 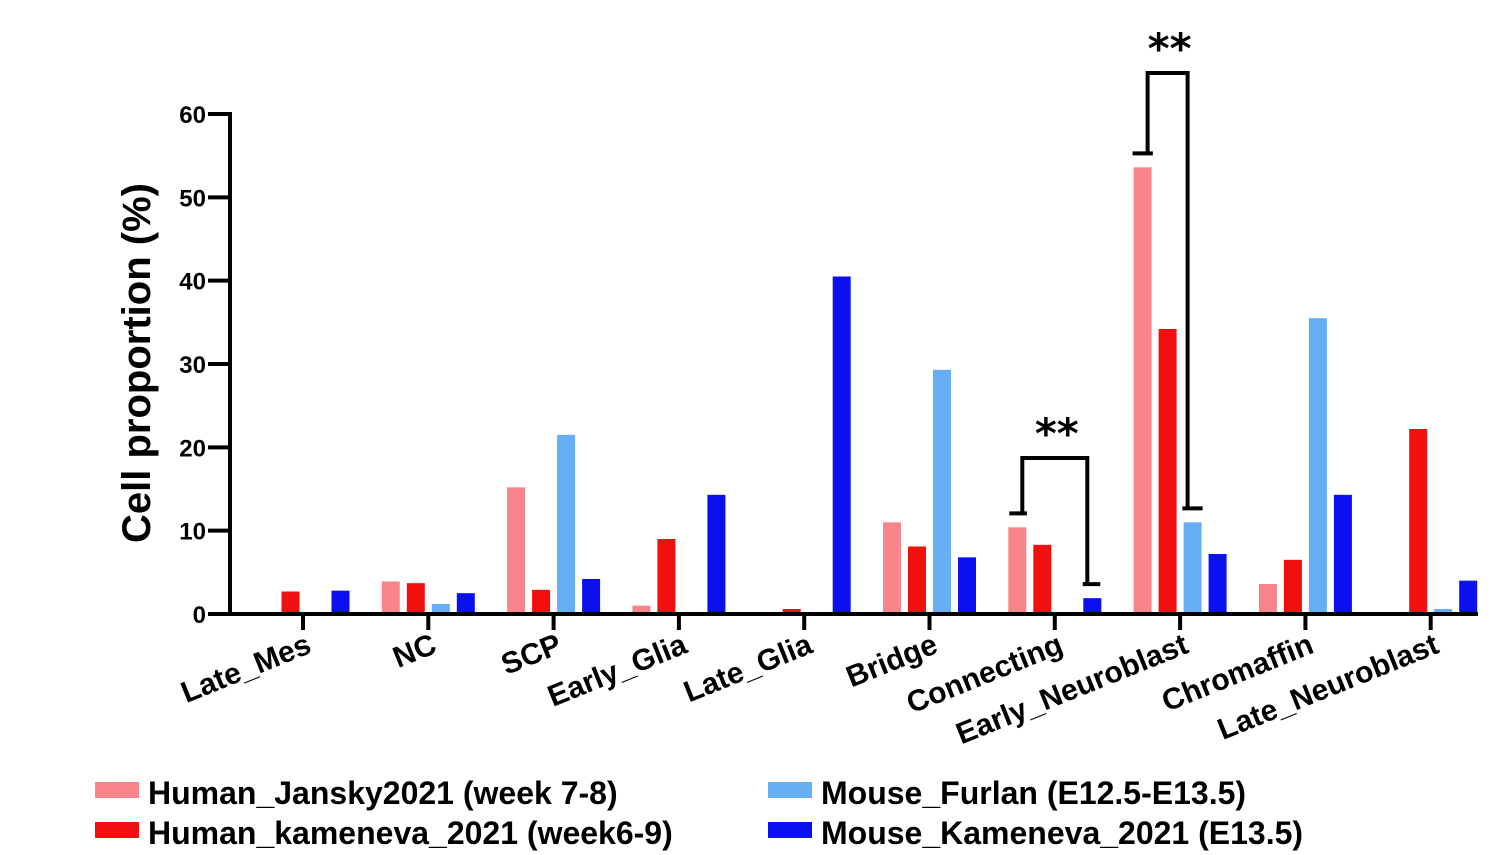 I want to click on y-tick-label: 20, so click(x=192, y=448).